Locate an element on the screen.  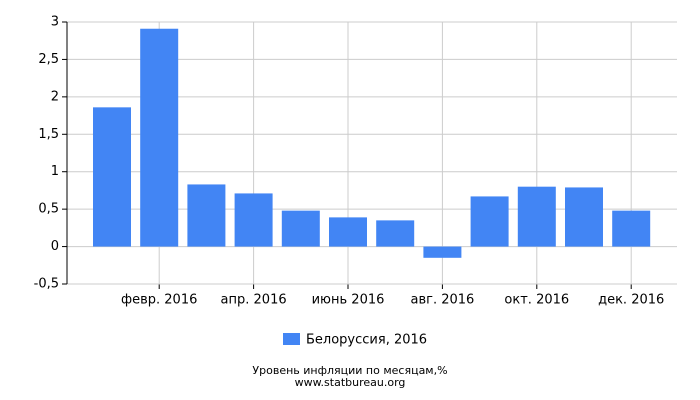
chart-title: Уровень инфляции по месяцам,% is located at coordinates (349, 370).